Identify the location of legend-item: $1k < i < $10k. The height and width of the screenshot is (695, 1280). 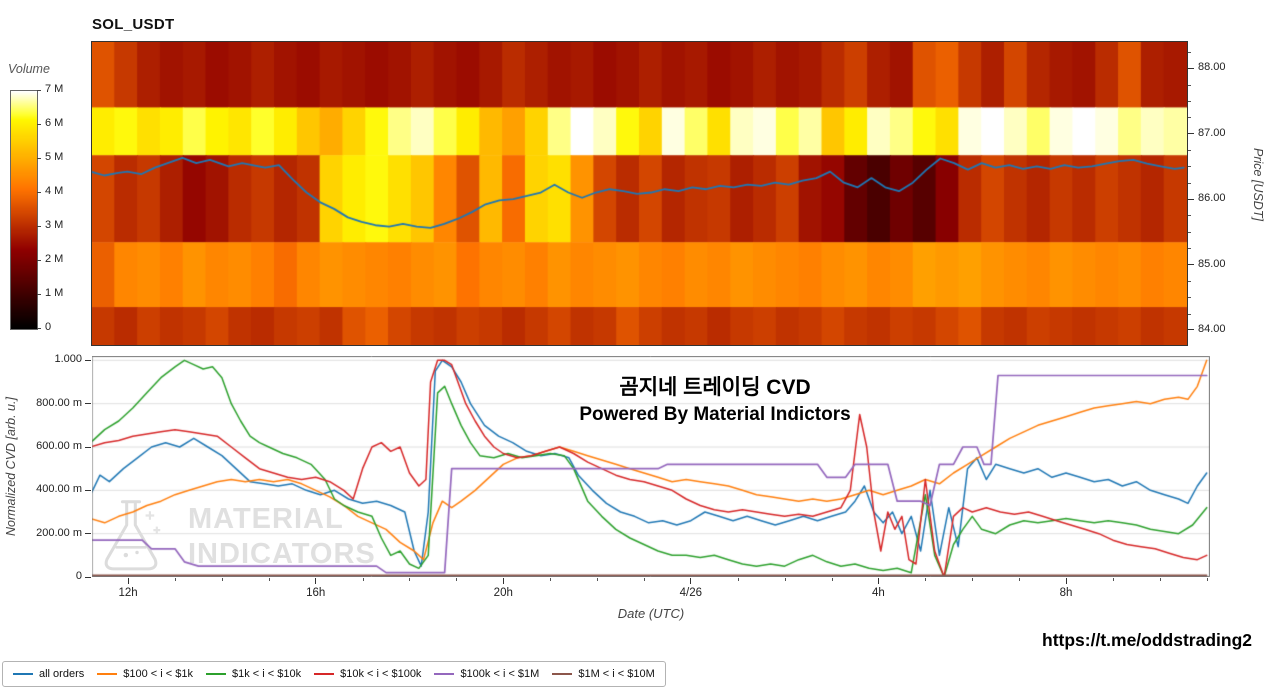
(253, 674).